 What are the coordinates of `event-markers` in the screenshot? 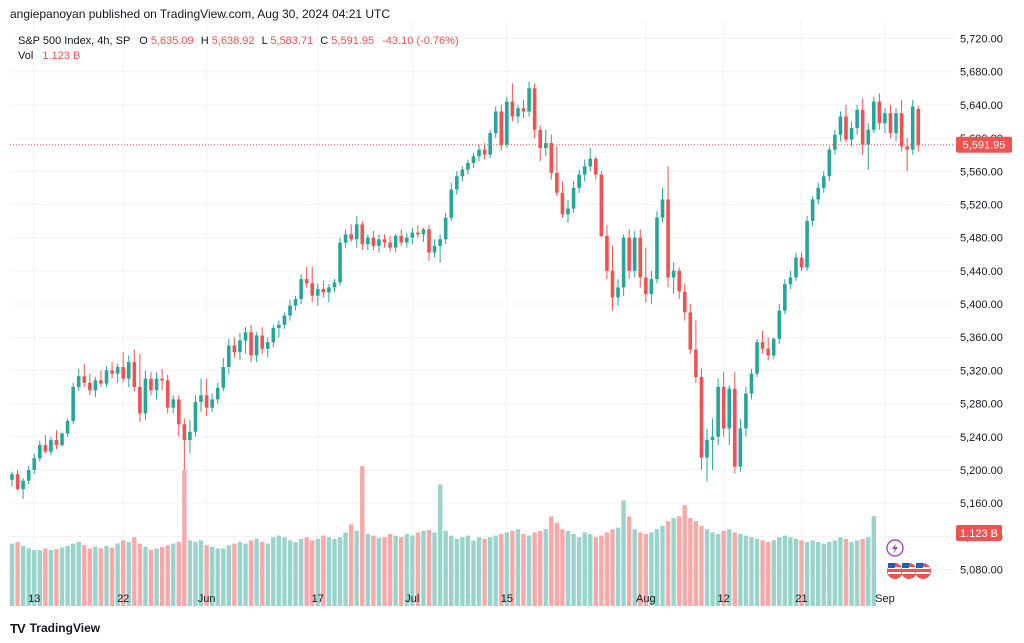 It's located at (908, 559).